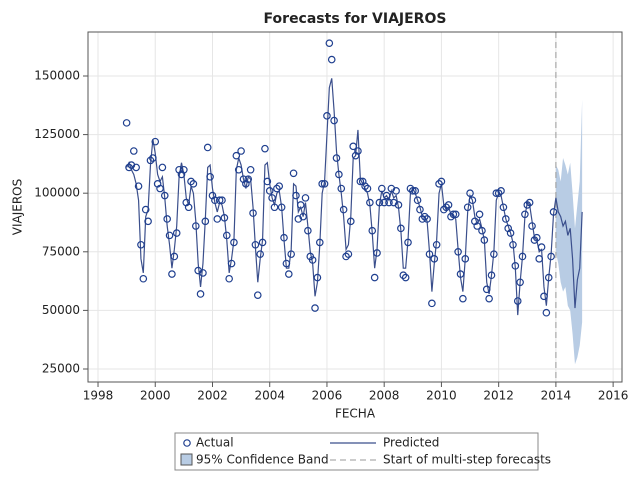 This screenshot has height=480, width=640. I want to click on y-tick-label: 25000, so click(61, 368).